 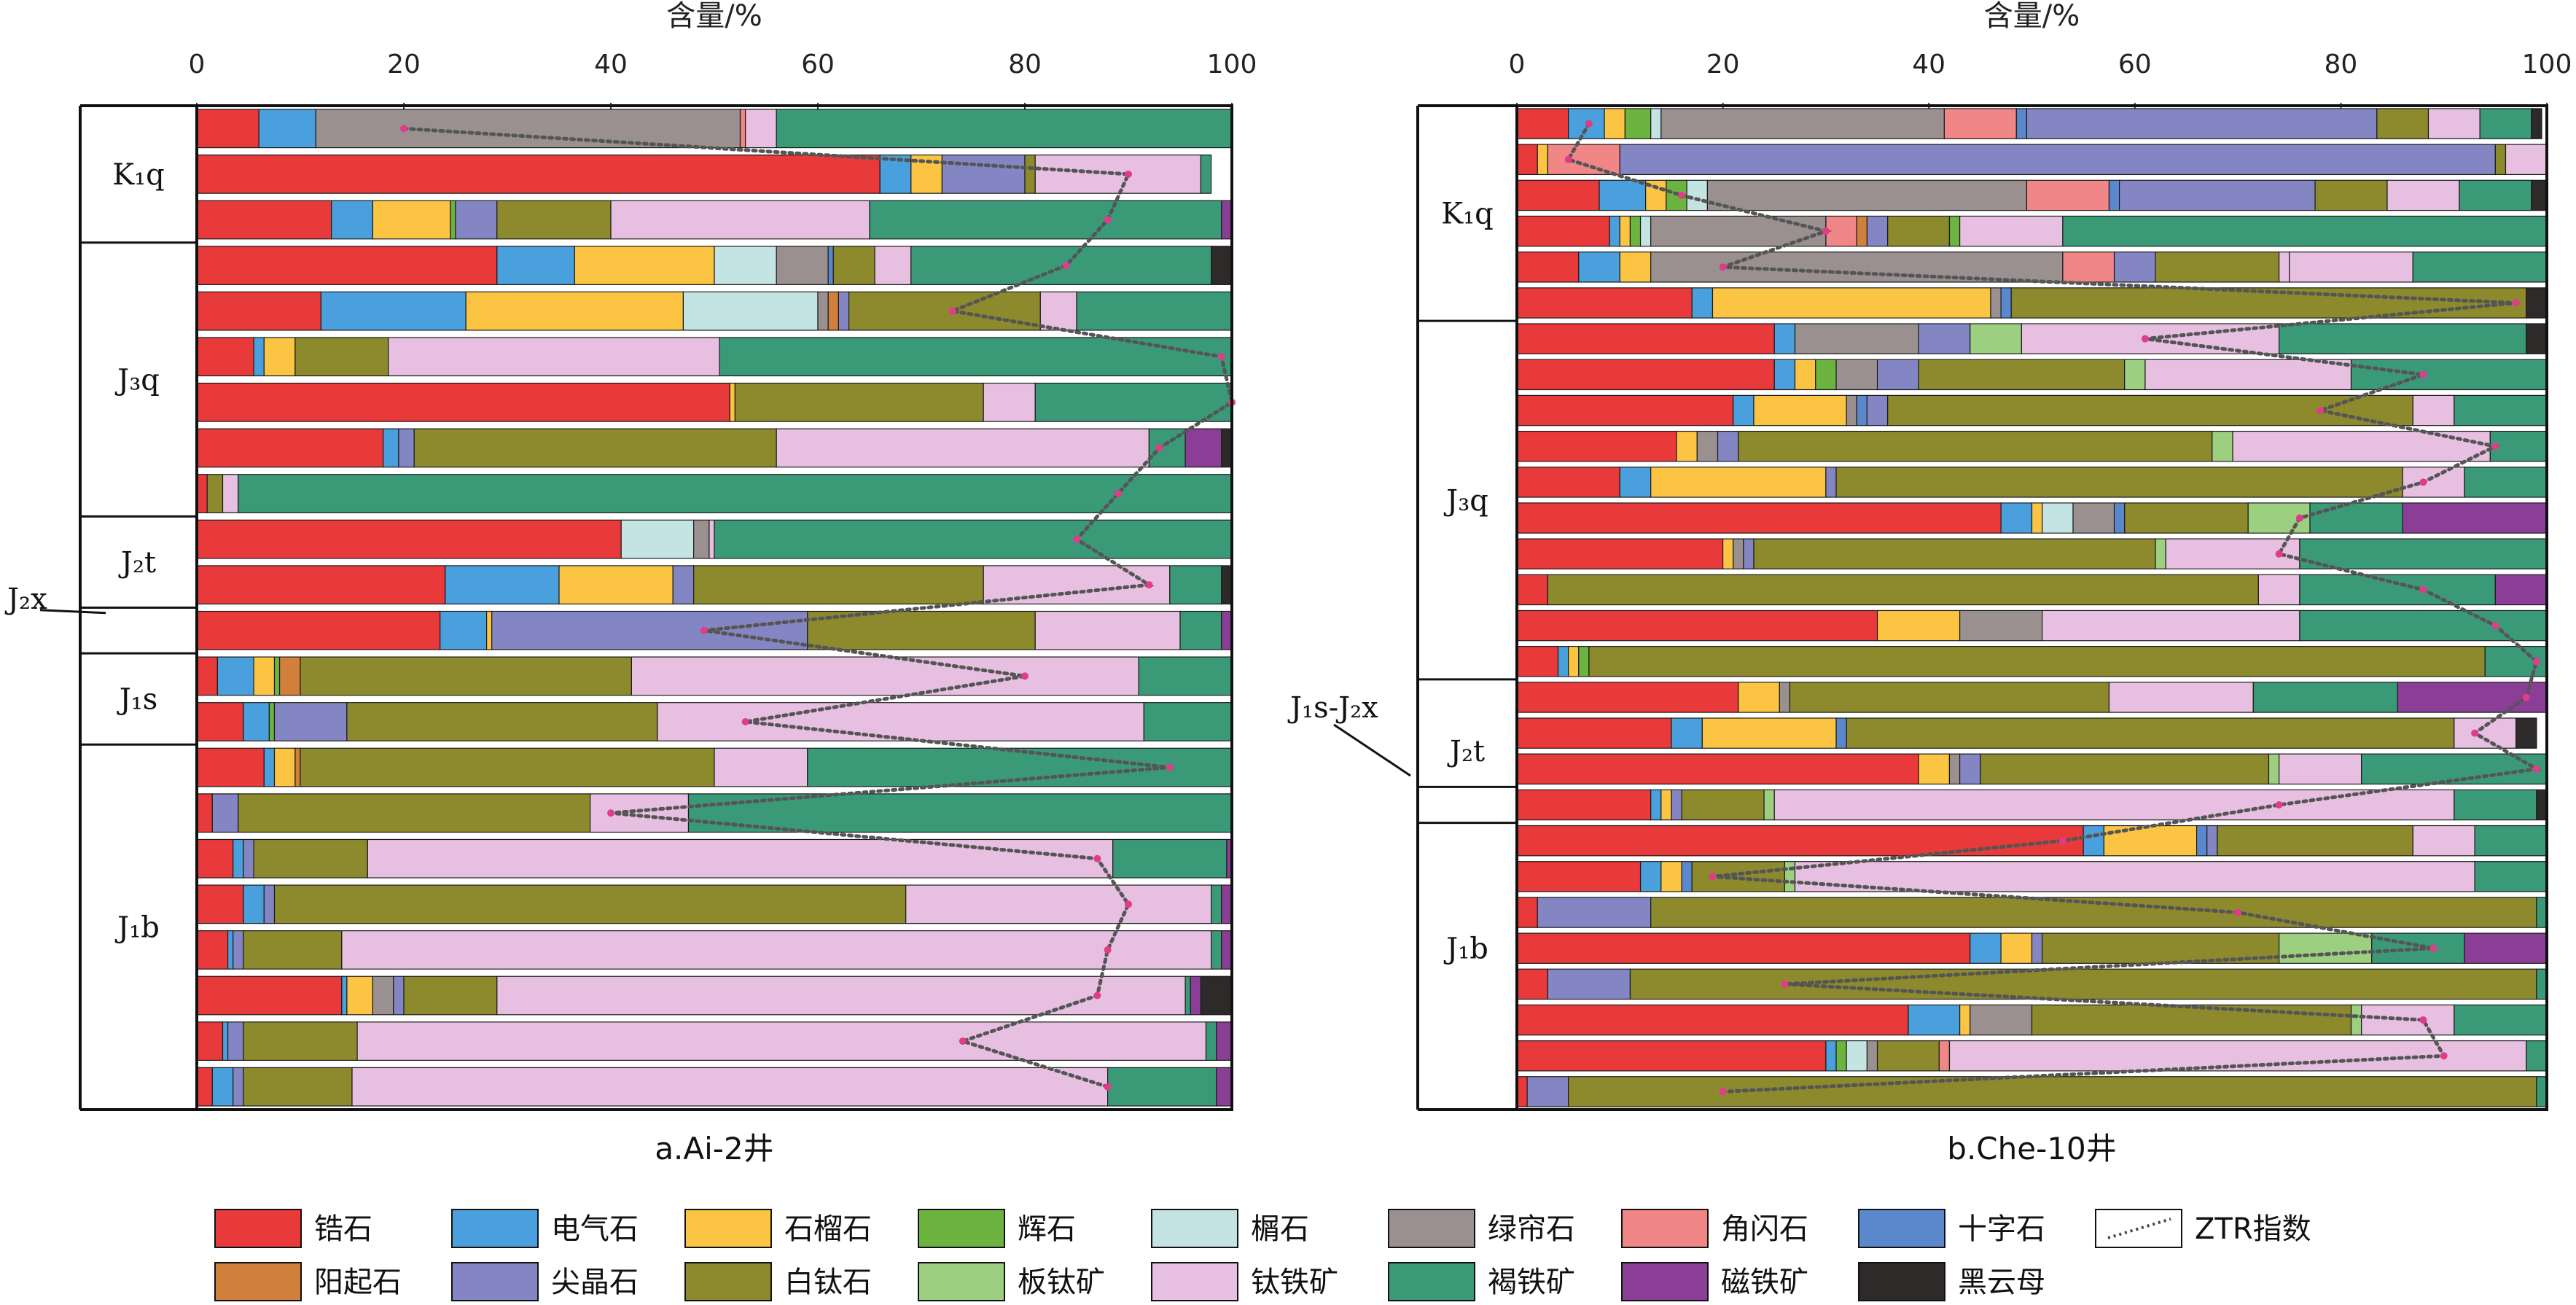 What do you see at coordinates (1532, 1282) in the screenshot?
I see `legend-label: 褐铁矿` at bounding box center [1532, 1282].